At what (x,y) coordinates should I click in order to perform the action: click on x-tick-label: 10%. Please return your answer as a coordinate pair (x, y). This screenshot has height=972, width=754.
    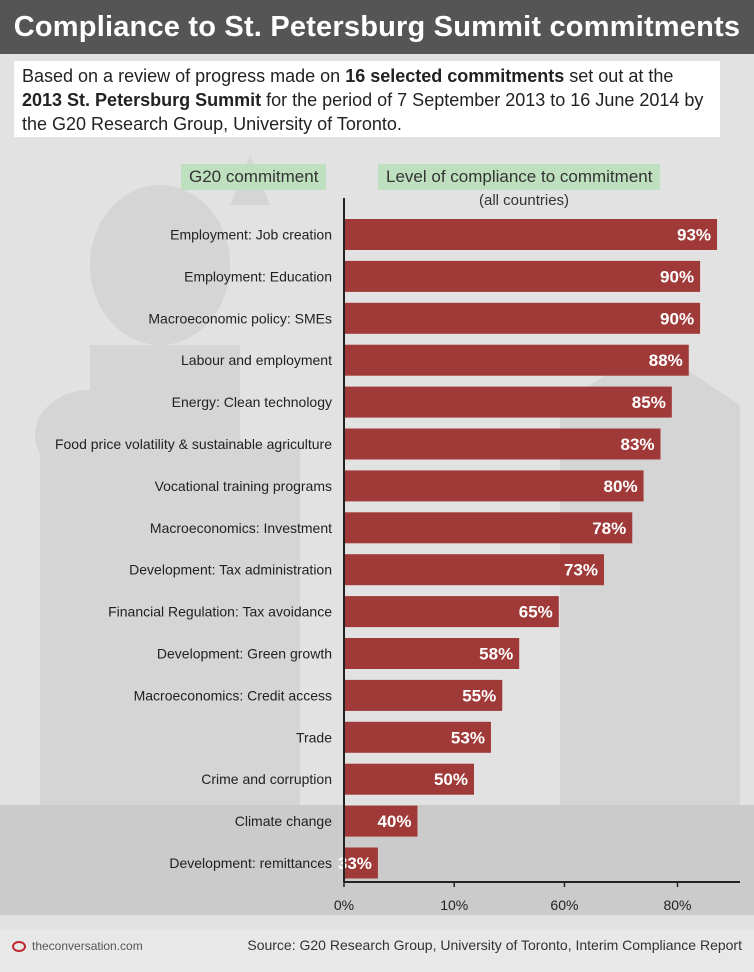
    Looking at the image, I should click on (454, 905).